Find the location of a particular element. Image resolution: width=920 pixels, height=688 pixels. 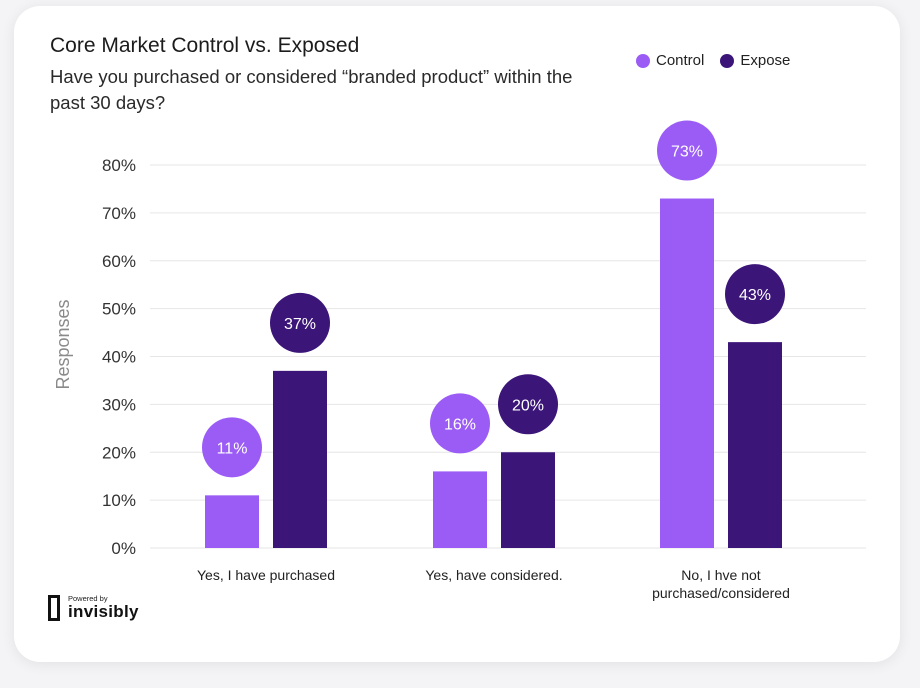

legend-item-exposed: Expose is located at coordinates (755, 60).